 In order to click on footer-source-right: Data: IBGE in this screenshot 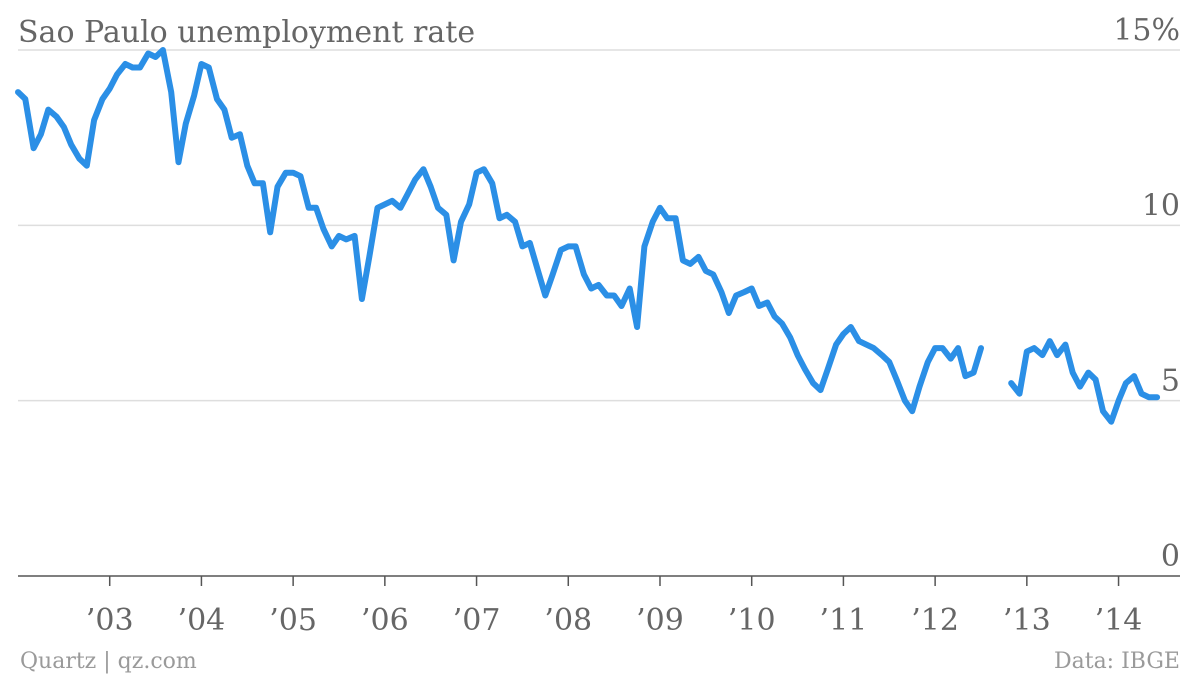, I will do `click(1117, 661)`.